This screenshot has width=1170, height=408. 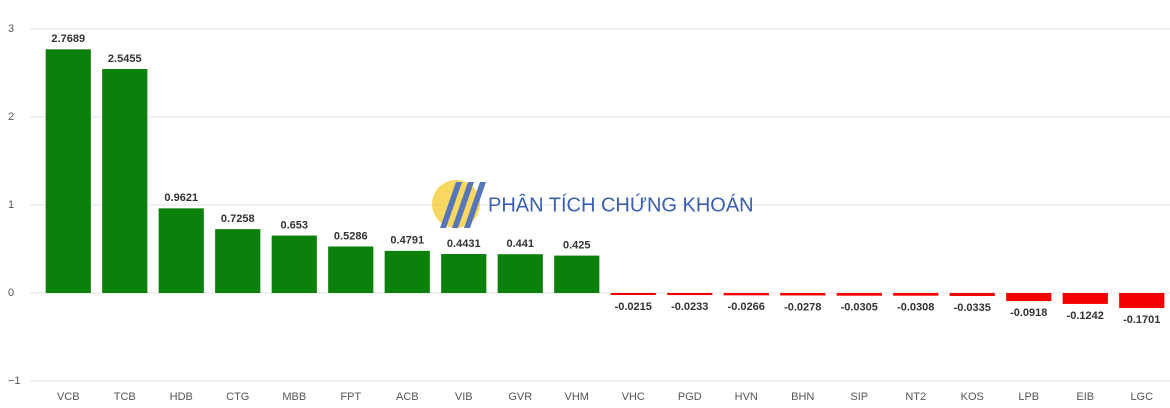 What do you see at coordinates (238, 219) in the screenshot?
I see `value-label: 0.7258` at bounding box center [238, 219].